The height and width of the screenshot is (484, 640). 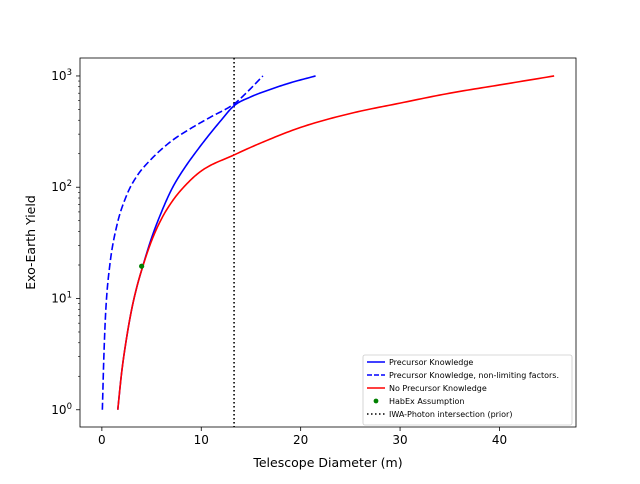 What do you see at coordinates (30, 242) in the screenshot?
I see `y-axis-label: Exo-Earth Yield` at bounding box center [30, 242].